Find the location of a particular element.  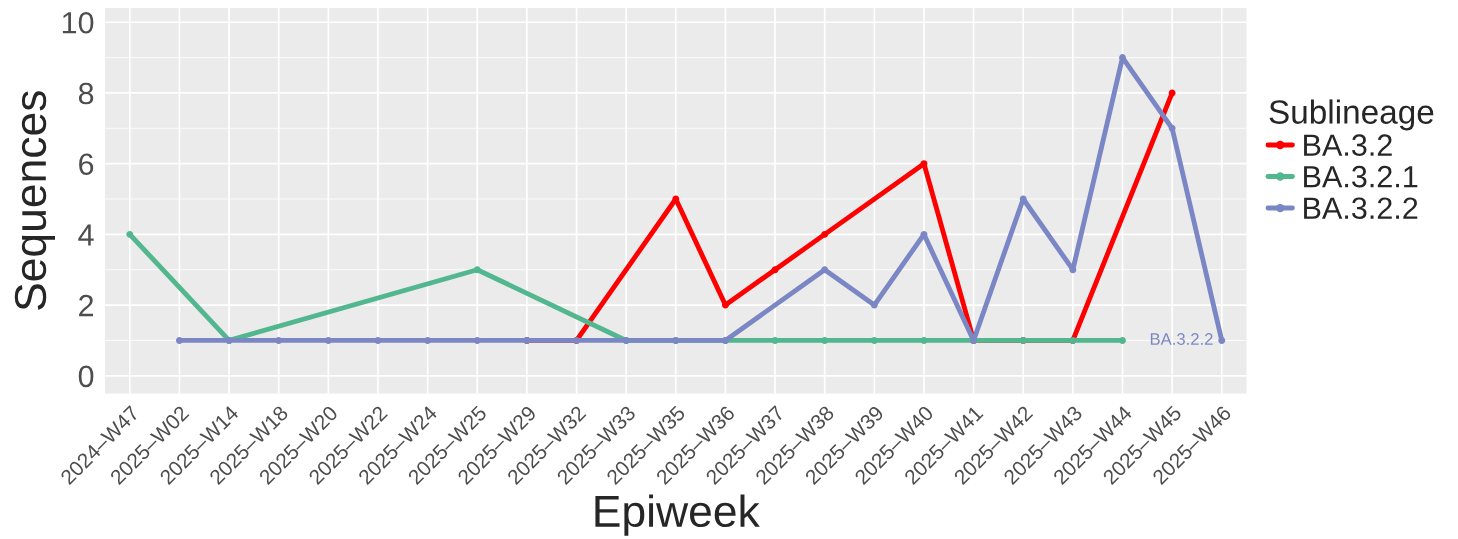

y-tick-label: 10 is located at coordinates (78, 22).